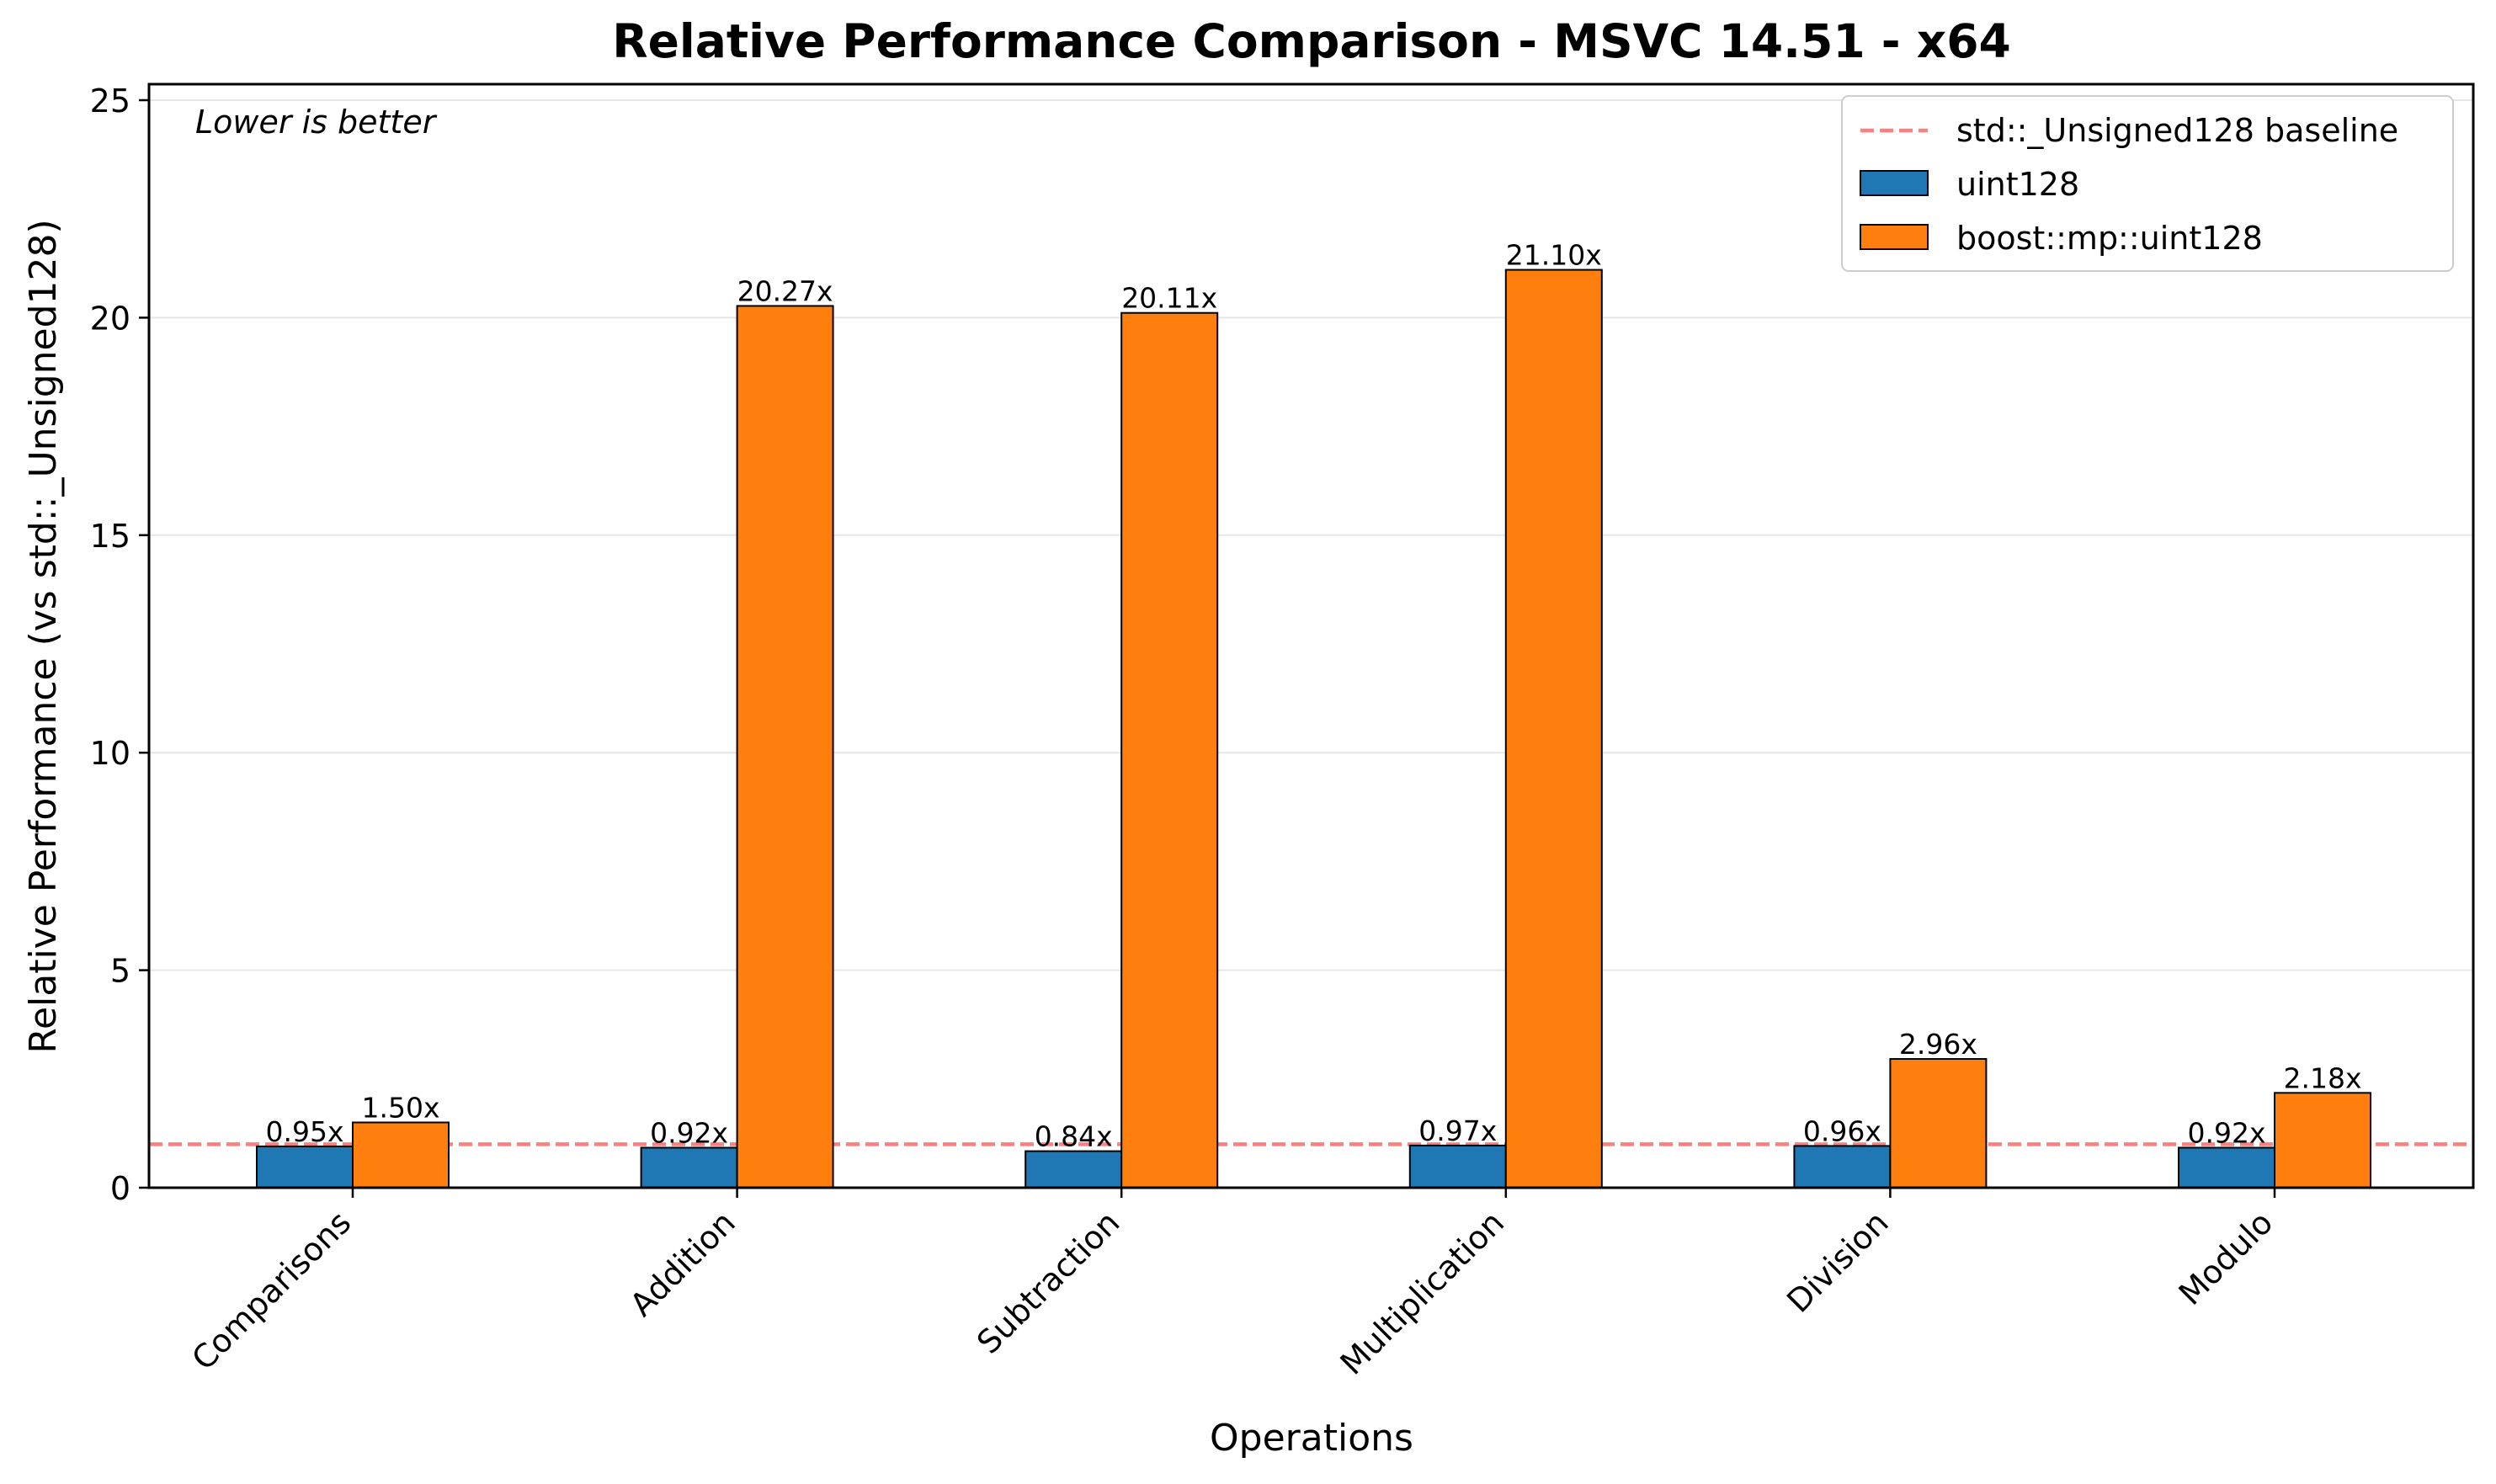 The height and width of the screenshot is (1484, 2496). Describe the element at coordinates (110, 753) in the screenshot. I see `y-tick-label: 10` at that location.